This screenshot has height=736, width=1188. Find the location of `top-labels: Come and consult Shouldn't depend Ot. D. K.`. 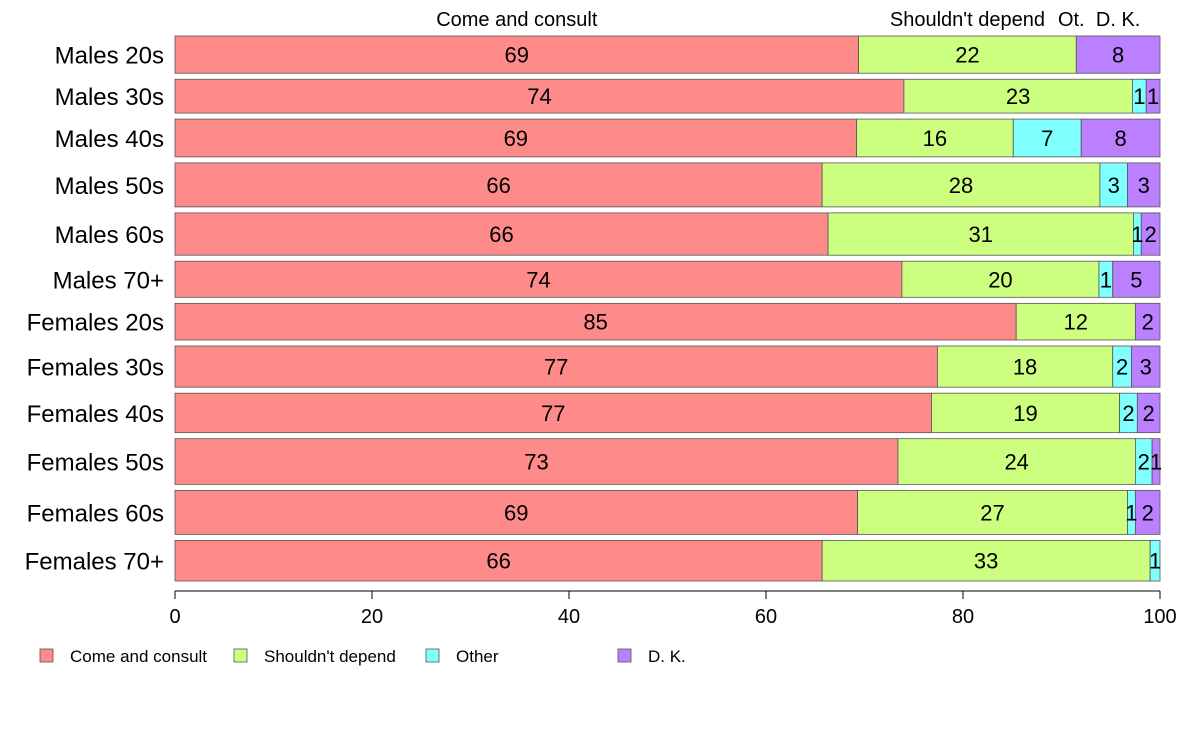

top-labels: Come and consult Shouldn't depend Ot. D. K. is located at coordinates (788, 20).